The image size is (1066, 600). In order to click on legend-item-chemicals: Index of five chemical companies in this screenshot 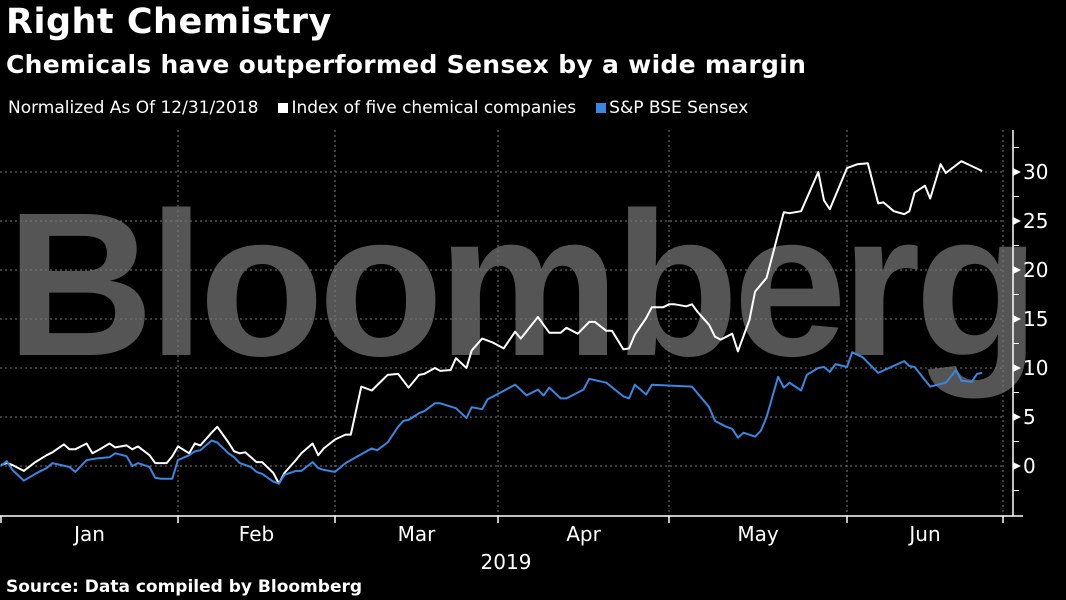, I will do `click(427, 108)`.